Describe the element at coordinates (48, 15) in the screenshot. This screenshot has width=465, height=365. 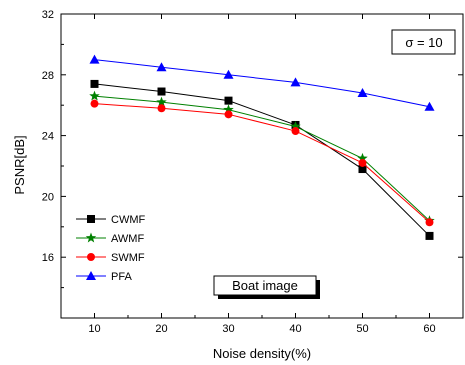
I see `y-tick-label: 32` at that location.